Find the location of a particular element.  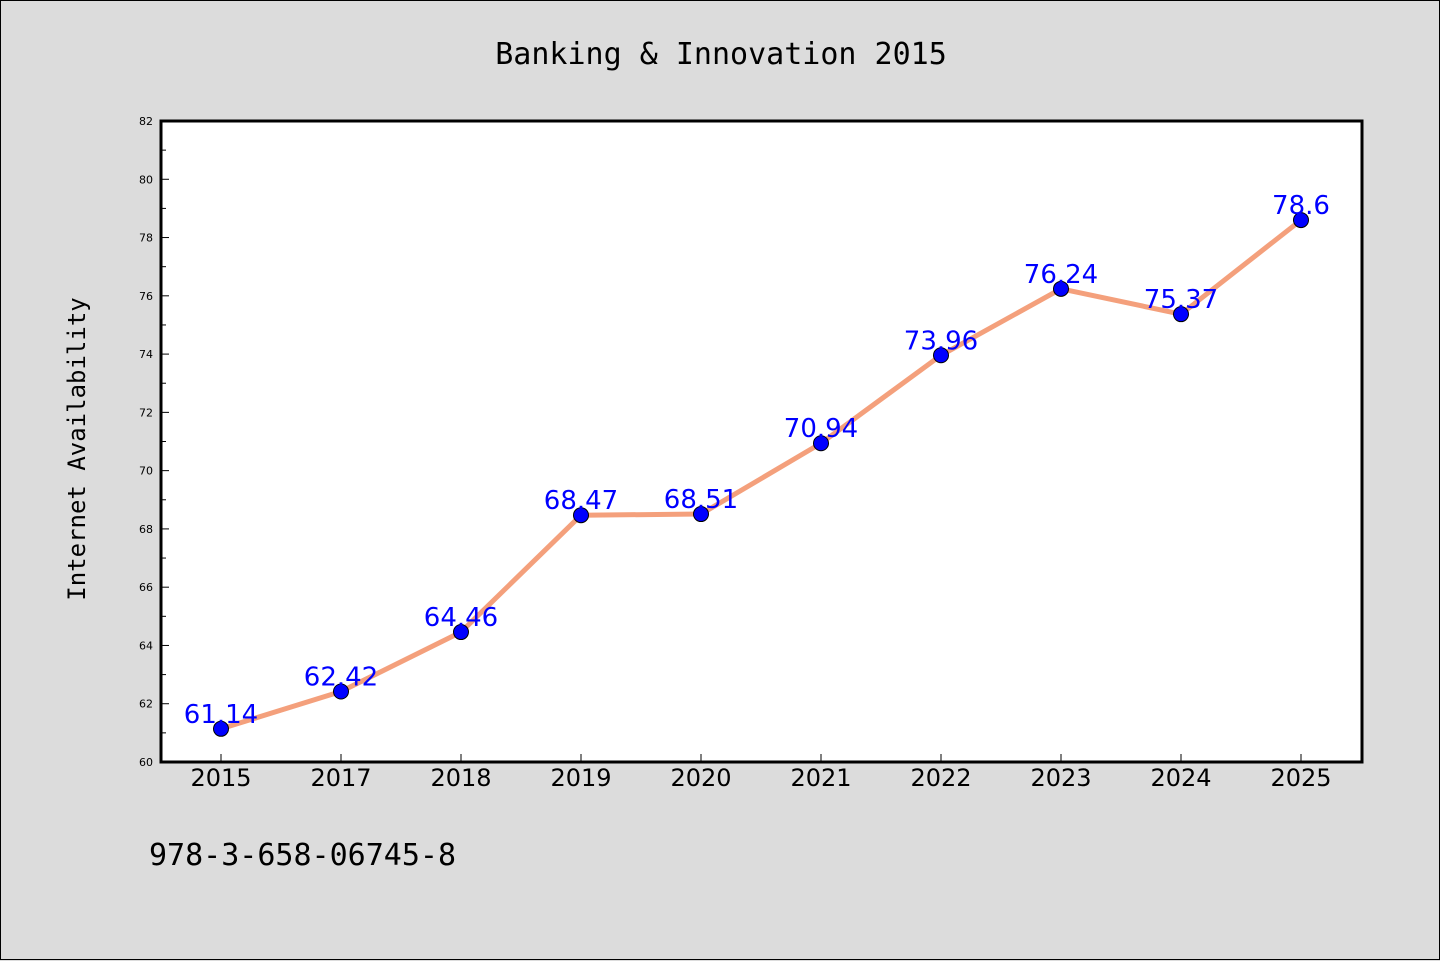

data-label: 68.51 is located at coordinates (701, 500).